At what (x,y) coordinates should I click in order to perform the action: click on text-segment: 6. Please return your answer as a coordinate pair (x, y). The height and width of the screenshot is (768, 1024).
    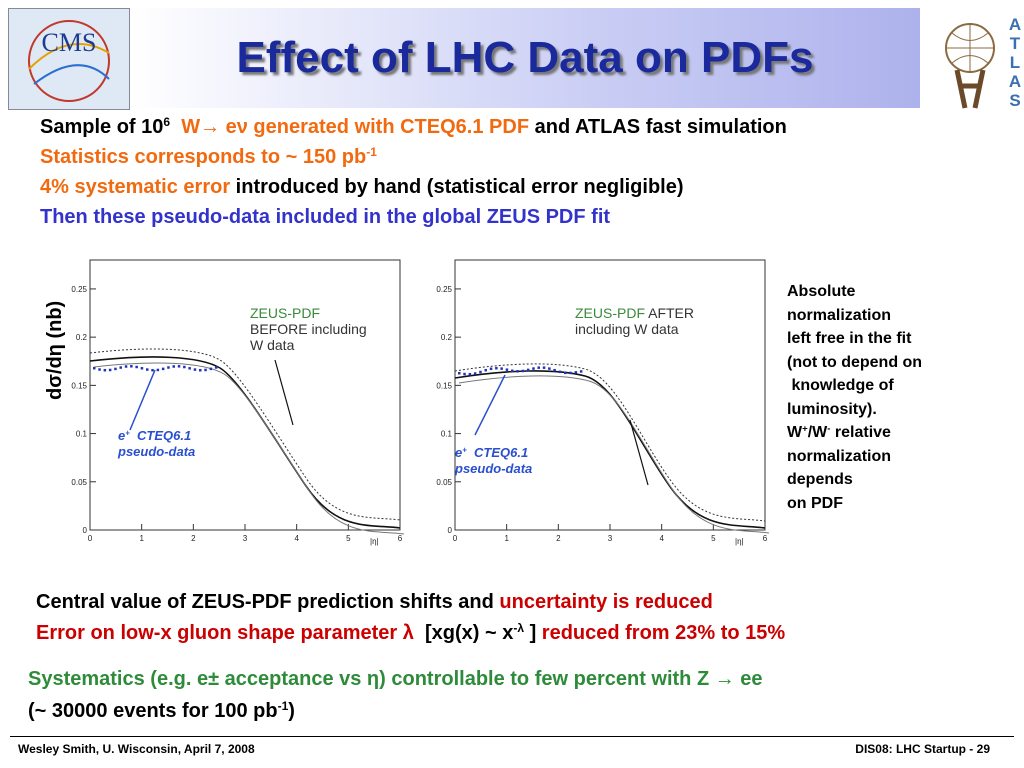
    Looking at the image, I should click on (167, 121).